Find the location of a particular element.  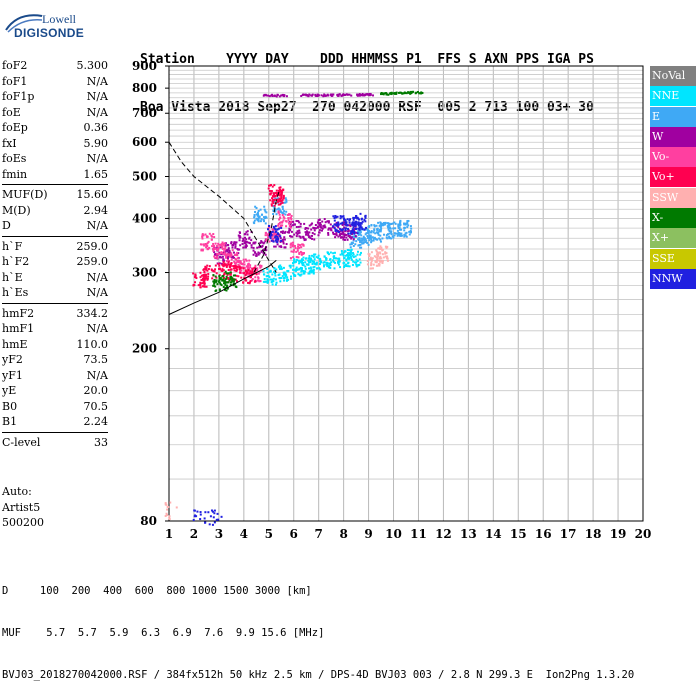

param-name: D is located at coordinates (6, 225).